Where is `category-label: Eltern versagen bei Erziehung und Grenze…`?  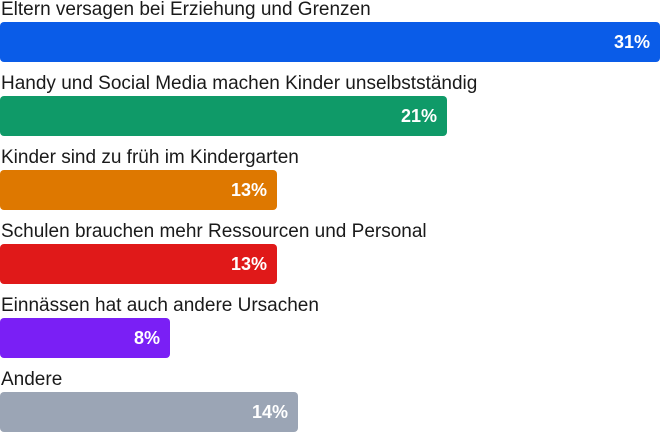
category-label: Eltern versagen bei Erziehung und Grenze… is located at coordinates (186, 10).